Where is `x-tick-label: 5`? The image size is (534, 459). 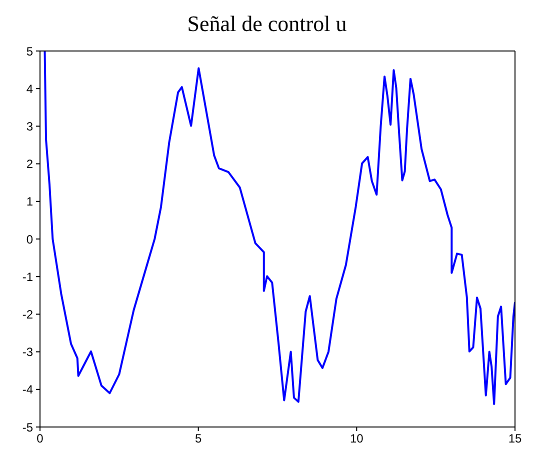 x-tick-label: 5 is located at coordinates (198, 439).